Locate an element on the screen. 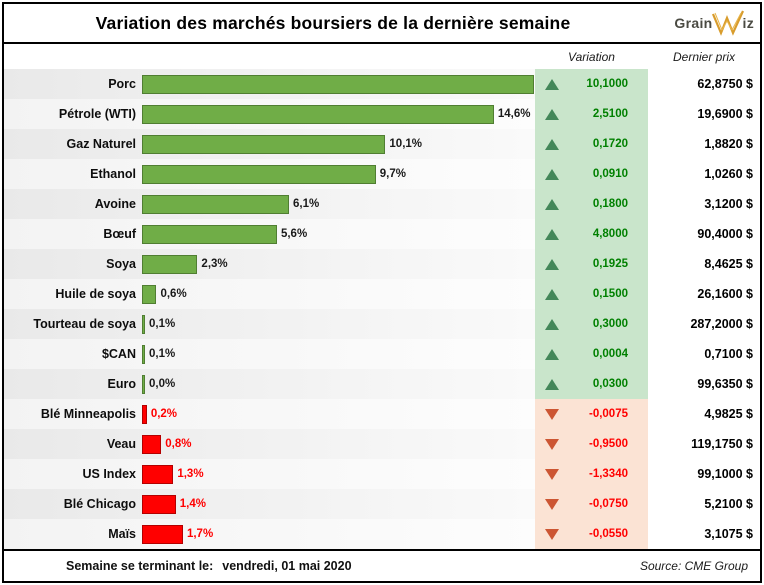  table-row: Maïs 1,7% -0,0550 3,1075 $ is located at coordinates (382, 534).